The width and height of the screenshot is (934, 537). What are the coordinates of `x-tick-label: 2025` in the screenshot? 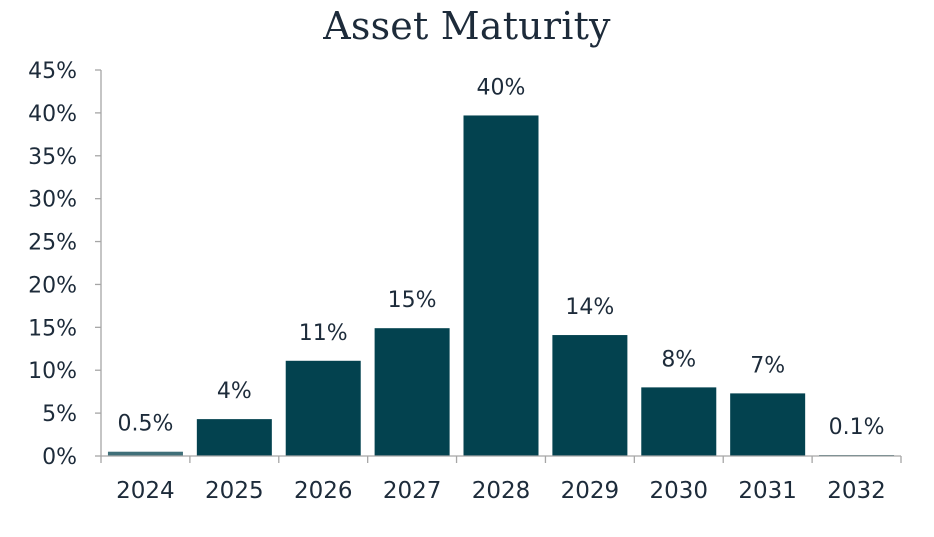 It's located at (234, 491).